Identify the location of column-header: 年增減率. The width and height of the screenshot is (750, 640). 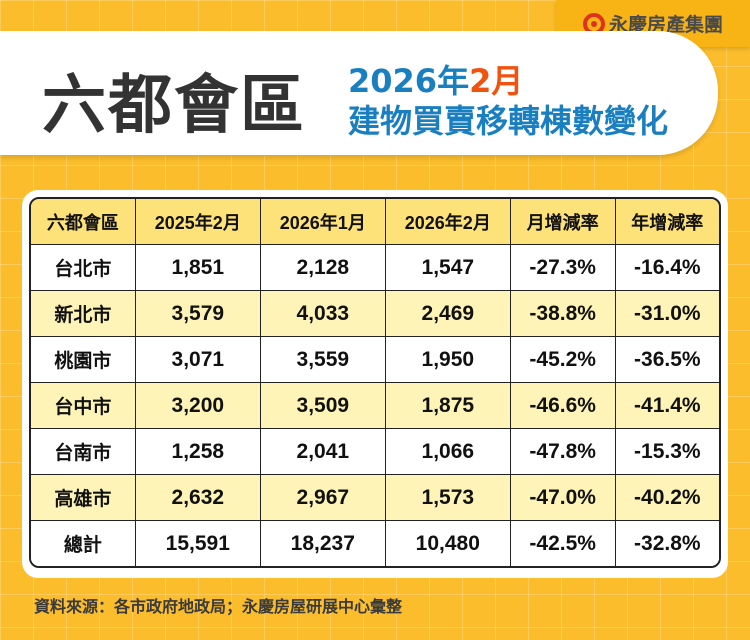
(667, 222).